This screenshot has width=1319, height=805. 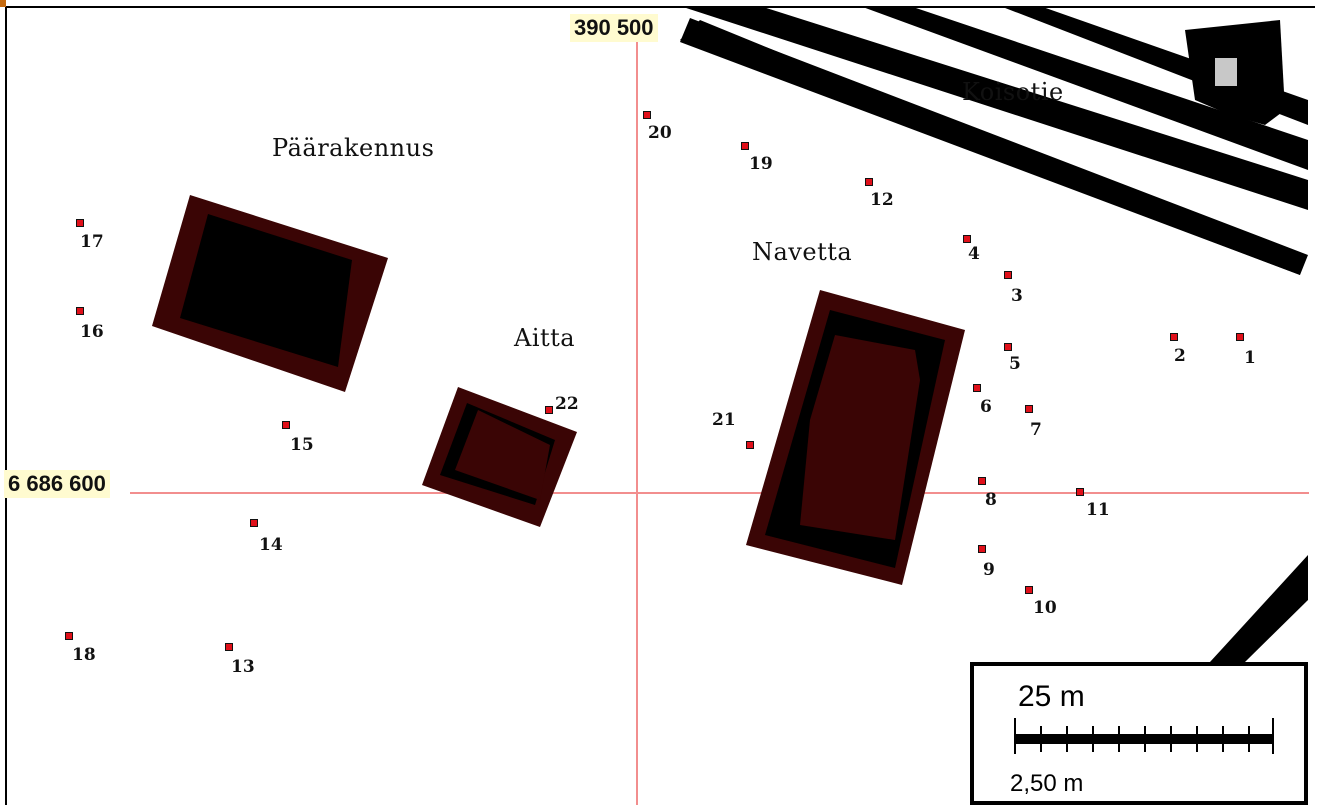 I want to click on map-frame-top, so click(x=660, y=7).